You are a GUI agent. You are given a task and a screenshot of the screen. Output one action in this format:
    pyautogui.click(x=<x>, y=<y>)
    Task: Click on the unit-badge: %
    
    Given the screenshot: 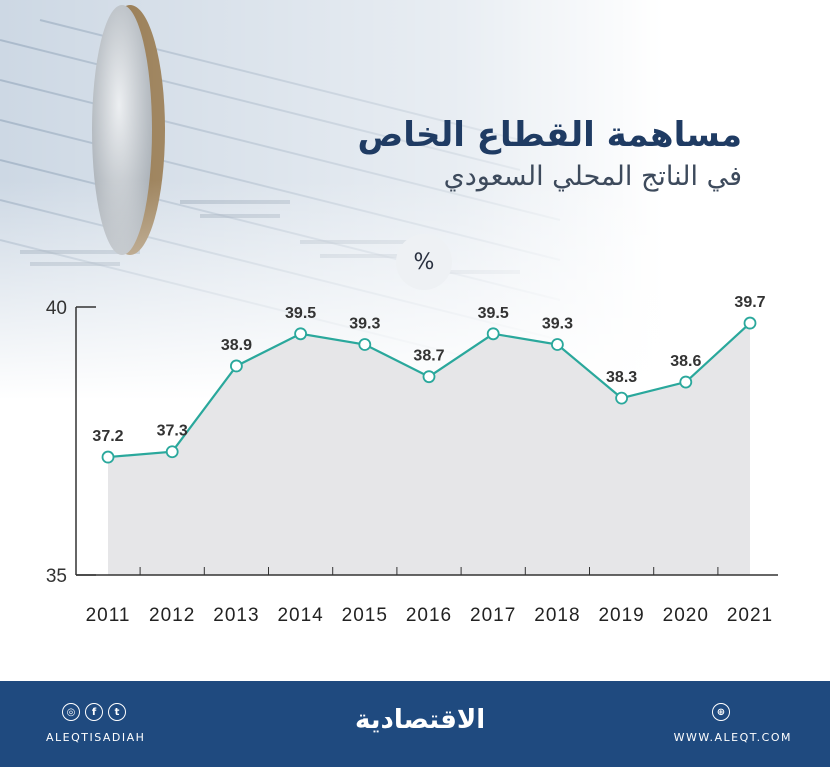 What is the action you would take?
    pyautogui.click(x=424, y=262)
    